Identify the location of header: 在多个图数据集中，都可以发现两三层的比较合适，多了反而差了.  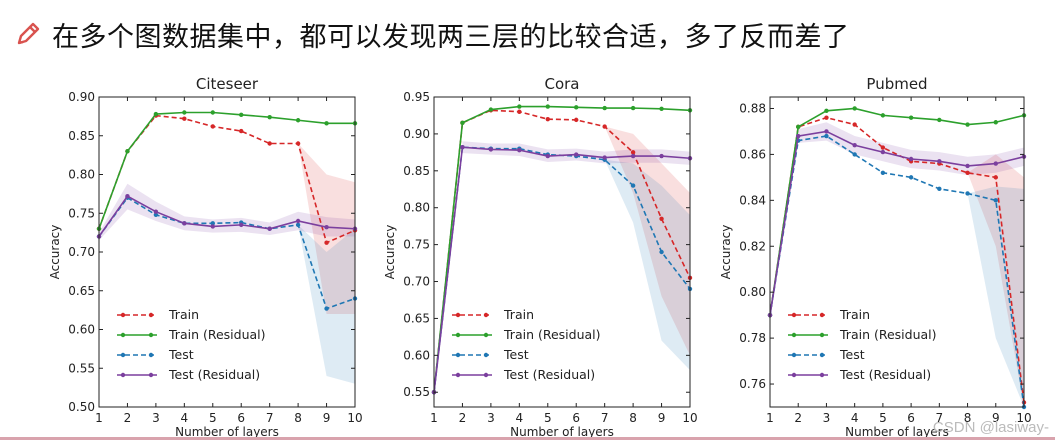
(432, 34).